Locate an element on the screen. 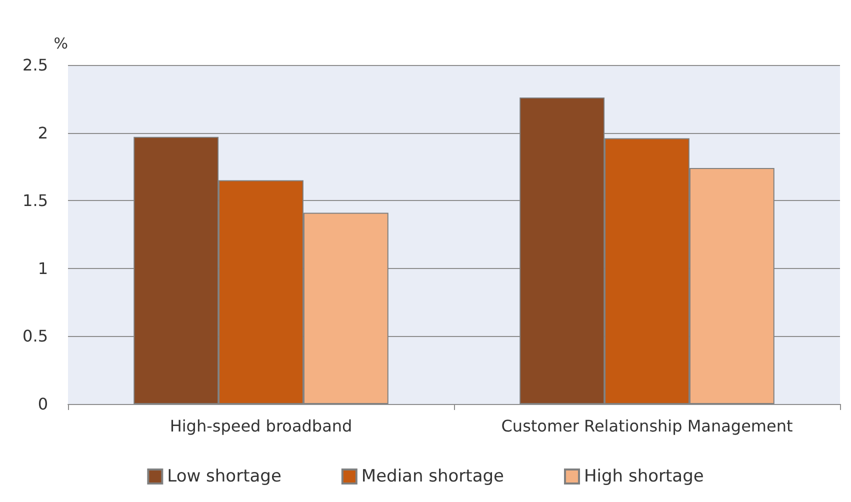 This screenshot has height=502, width=851. y-tick-label: 2 is located at coordinates (43, 132).